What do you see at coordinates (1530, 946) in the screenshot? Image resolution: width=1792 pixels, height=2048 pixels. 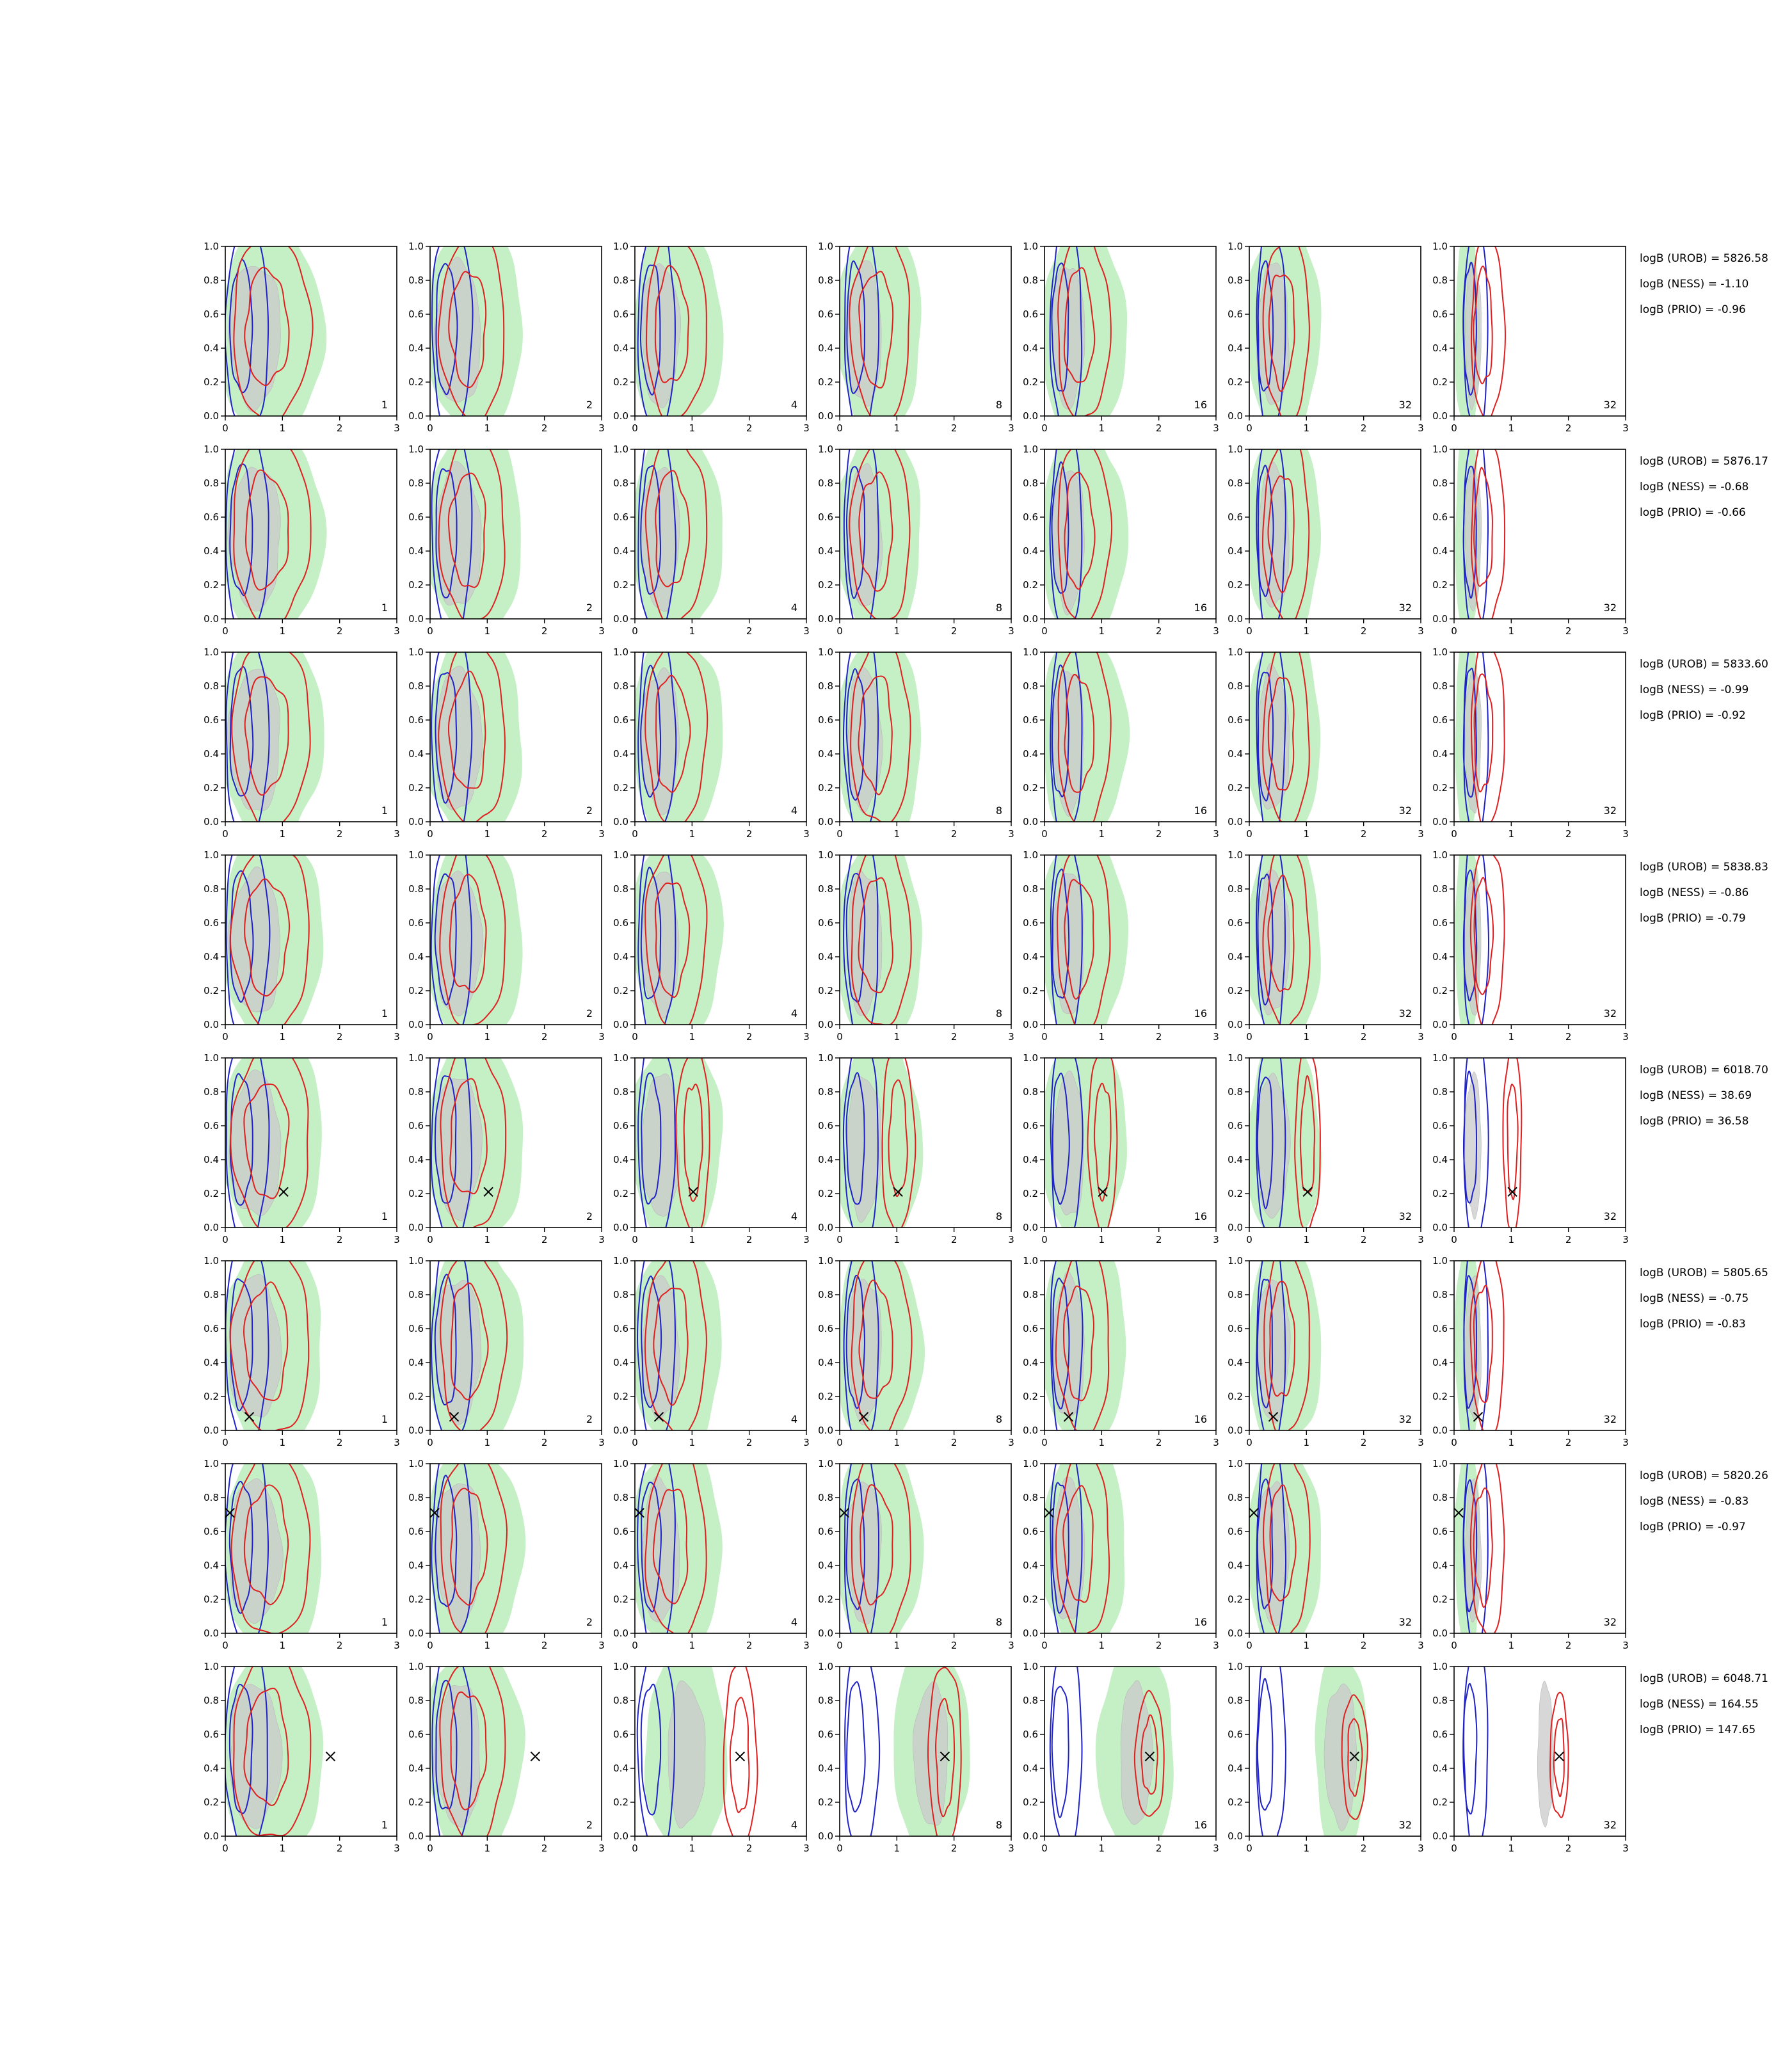 I see `panel-r4-c7: 0 1 2 3 0.0 0.2 0.4 0.6 0.8 1.0 32` at bounding box center [1530, 946].